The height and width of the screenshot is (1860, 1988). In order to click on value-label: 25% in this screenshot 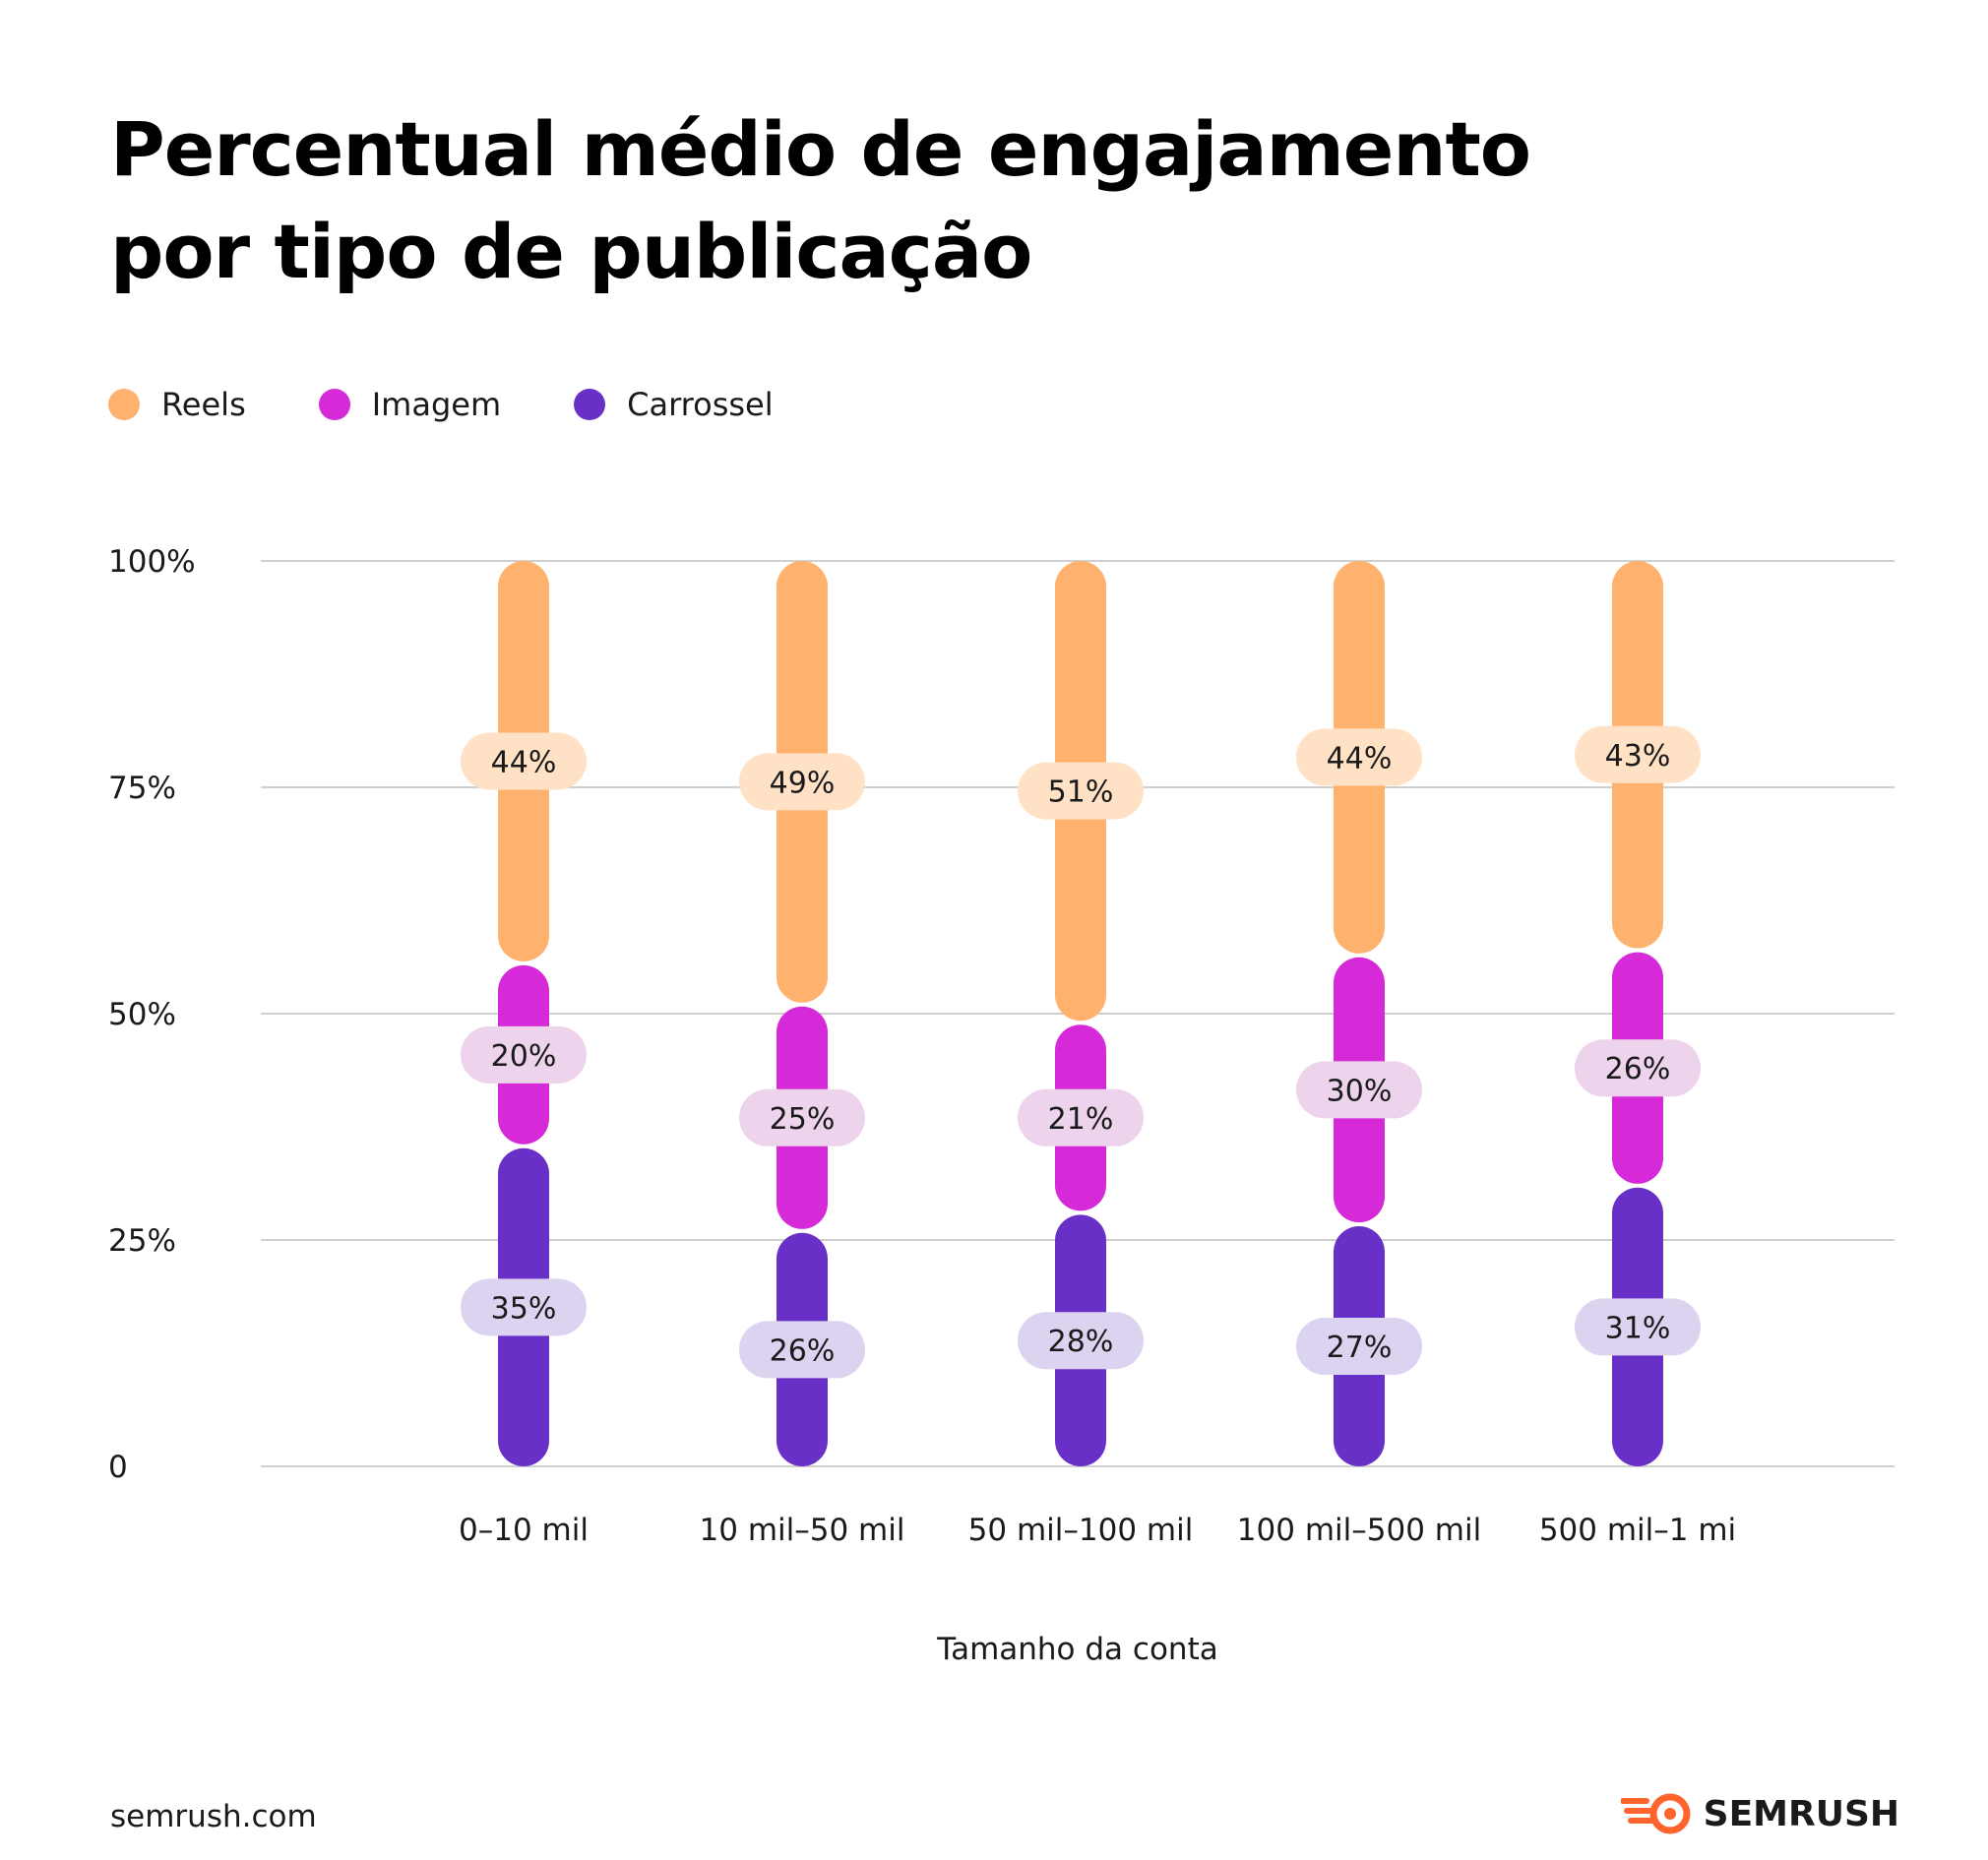, I will do `click(803, 1119)`.